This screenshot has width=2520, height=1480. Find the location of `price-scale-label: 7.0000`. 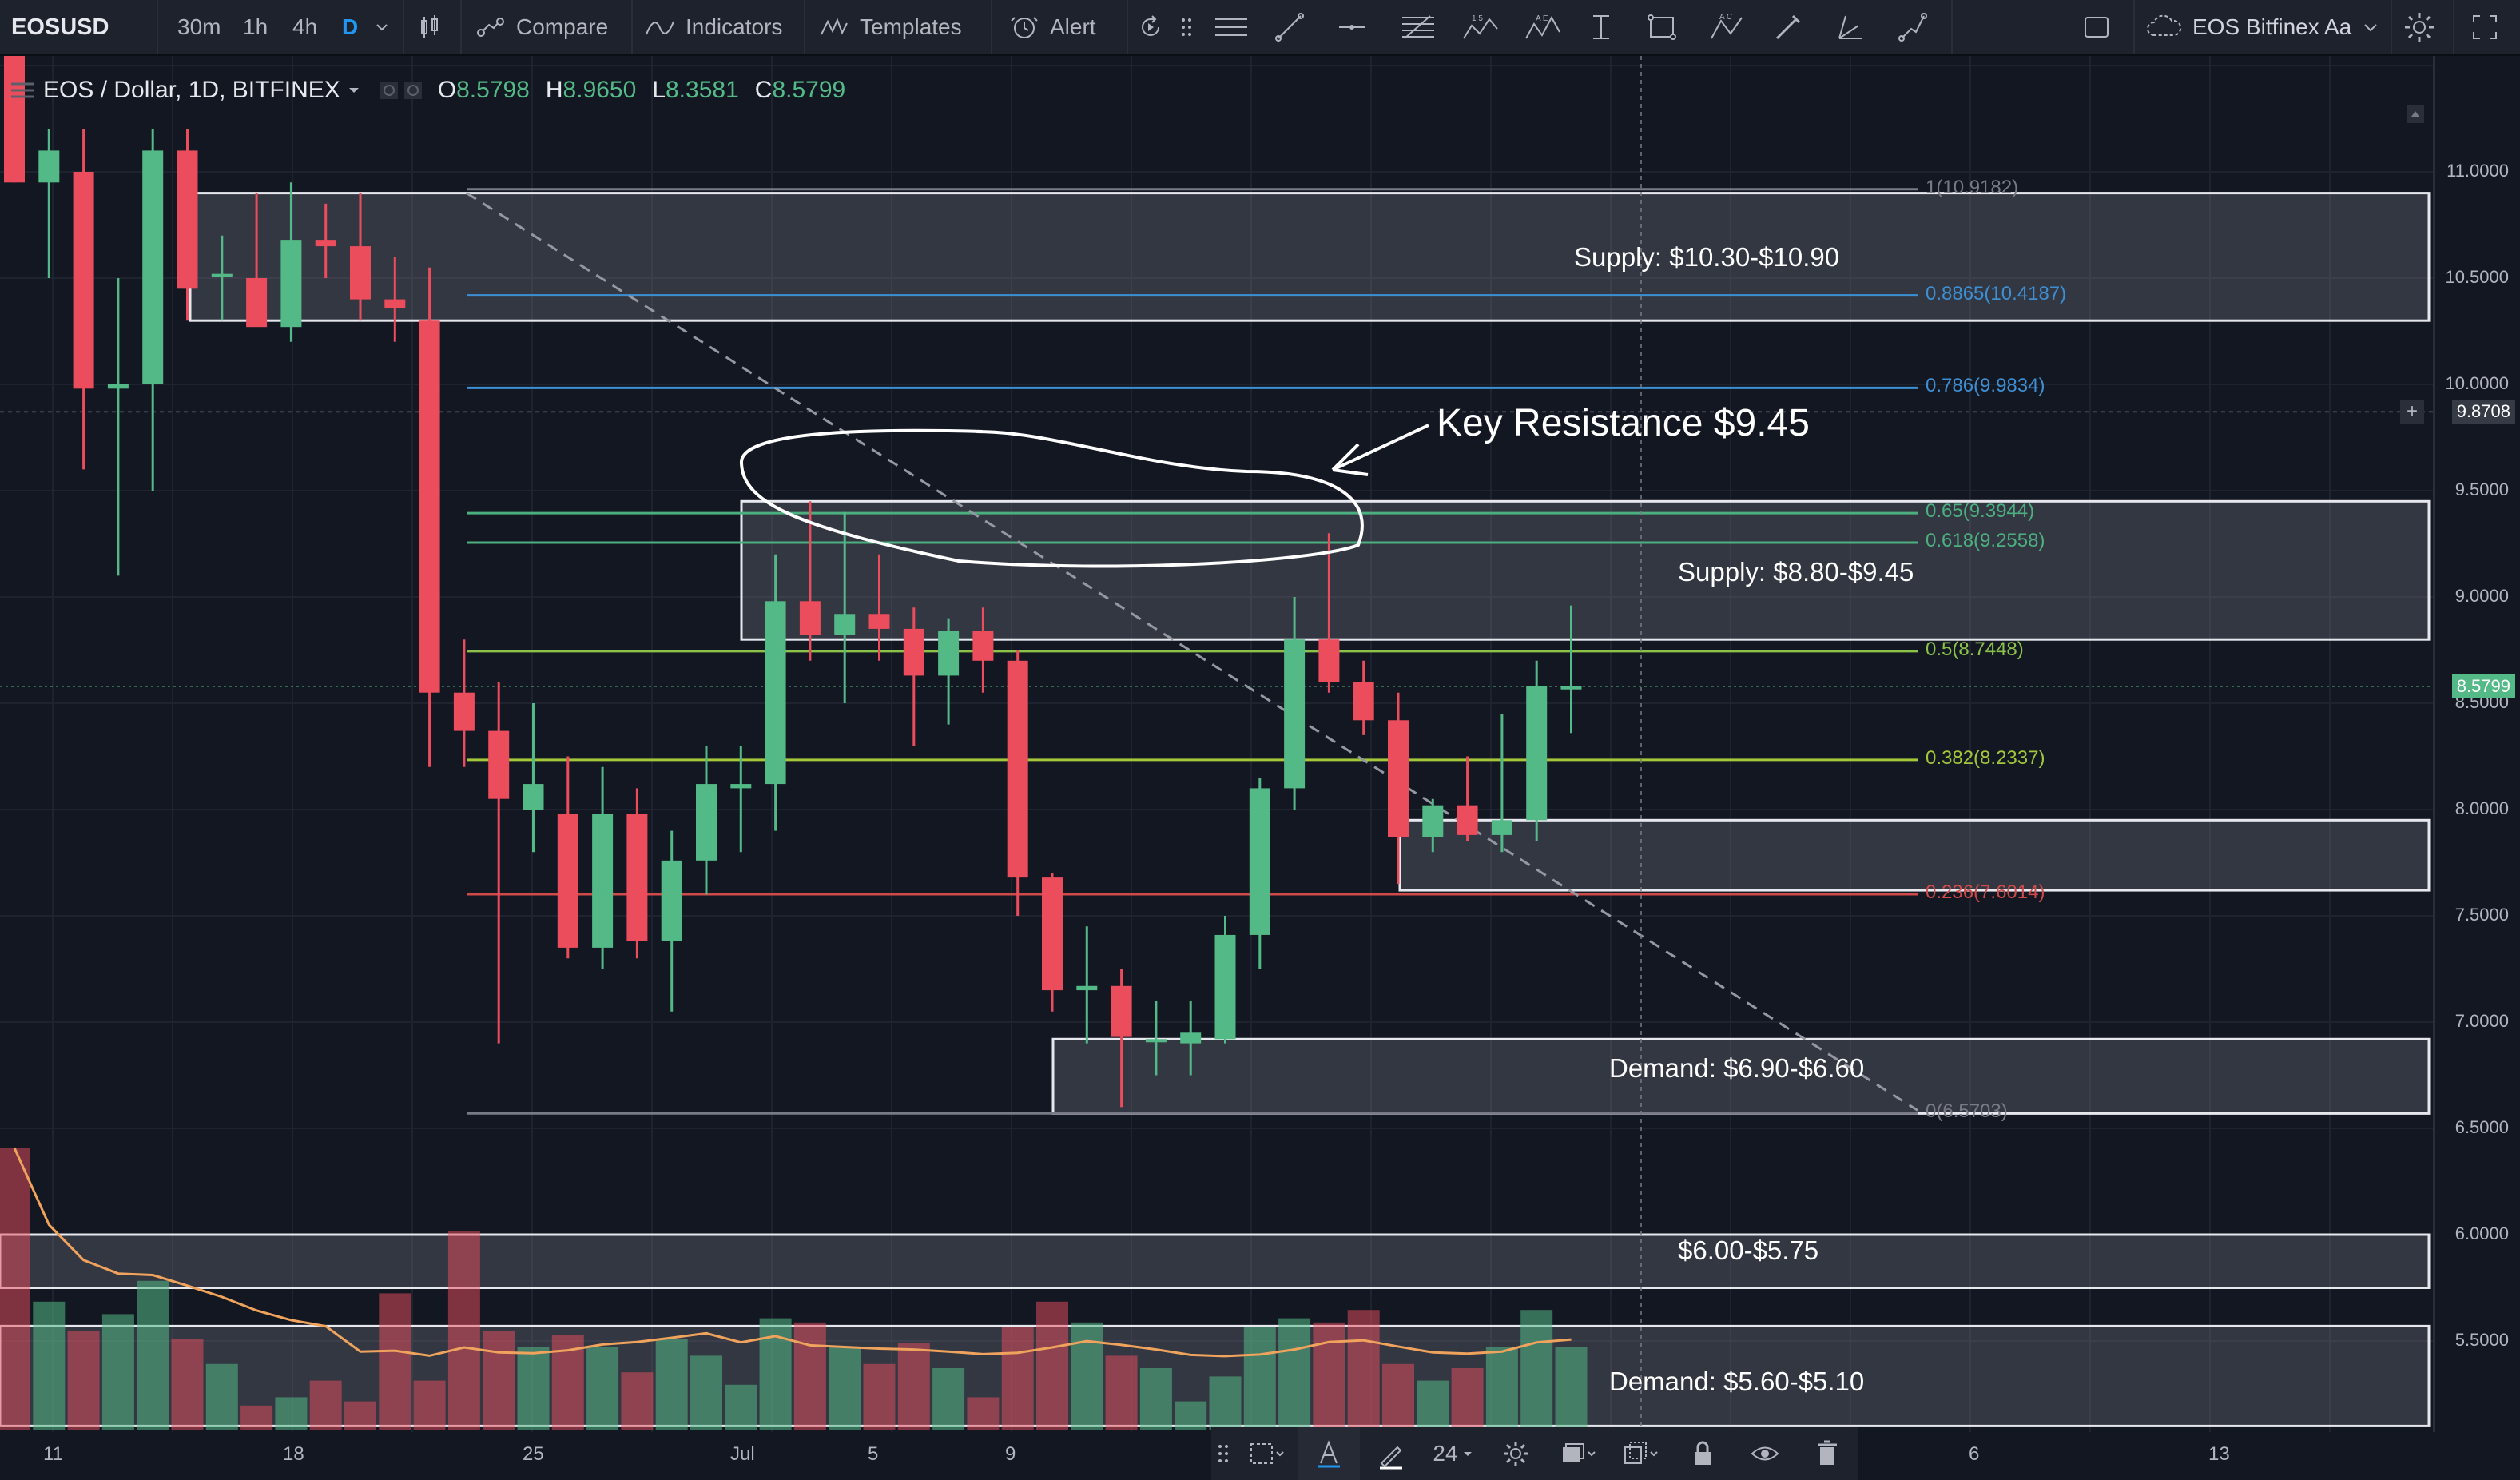

price-scale-label: 7.0000 is located at coordinates (2481, 1021).